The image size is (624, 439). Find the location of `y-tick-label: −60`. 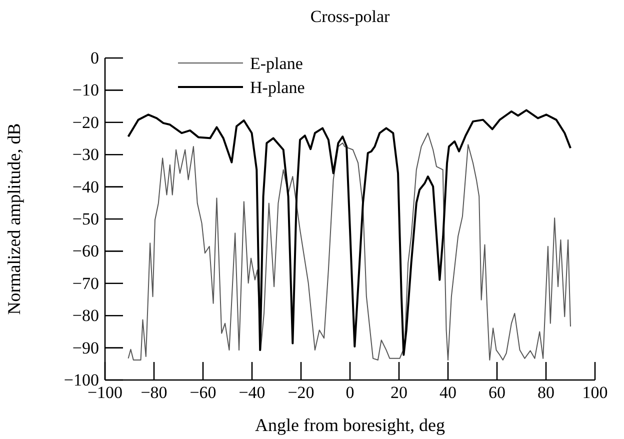

y-tick-label: −60 is located at coordinates (85, 251).